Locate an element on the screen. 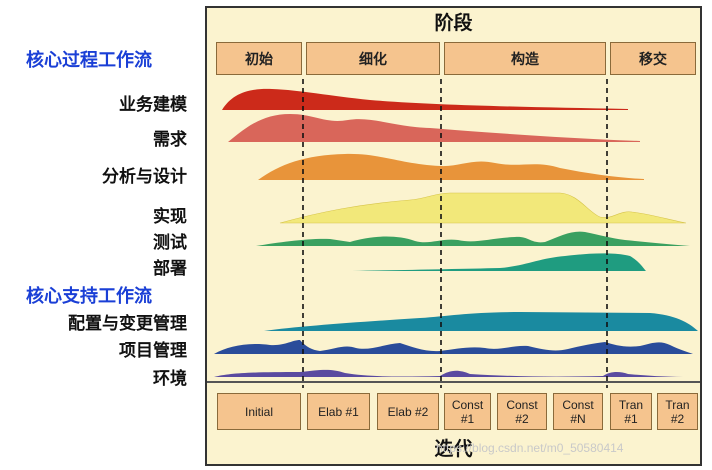  workflow-label-project-mgmt: 项目管理 is located at coordinates (153, 351).